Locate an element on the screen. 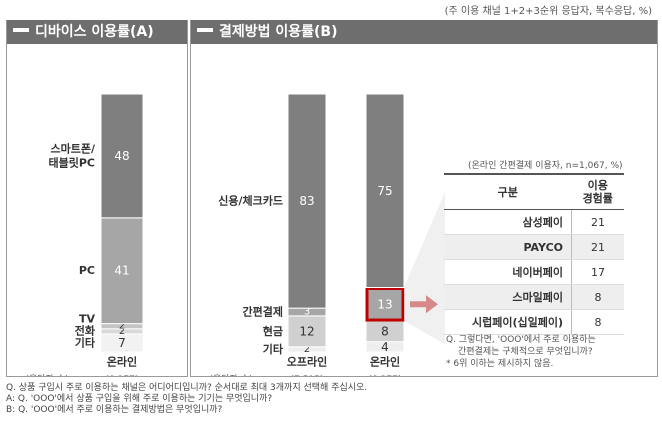 This screenshot has width=662, height=425. panel-b-title: 결제방법 이용률(B) is located at coordinates (278, 32).